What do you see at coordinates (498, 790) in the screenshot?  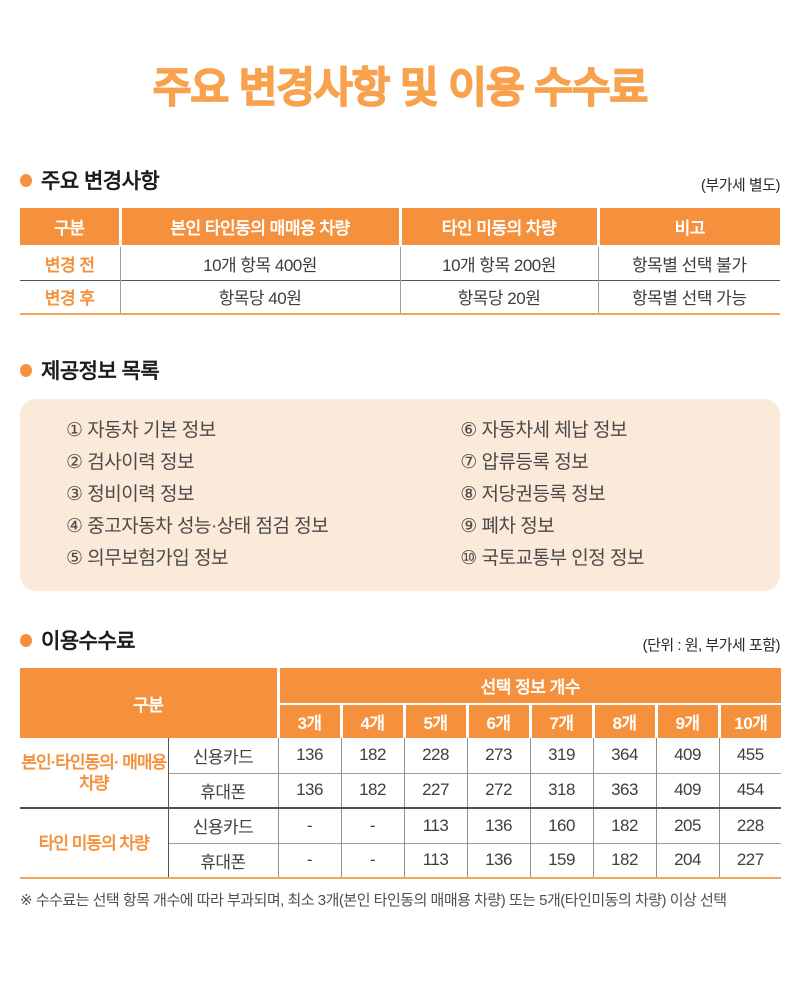 I see `fee-cell: 272` at bounding box center [498, 790].